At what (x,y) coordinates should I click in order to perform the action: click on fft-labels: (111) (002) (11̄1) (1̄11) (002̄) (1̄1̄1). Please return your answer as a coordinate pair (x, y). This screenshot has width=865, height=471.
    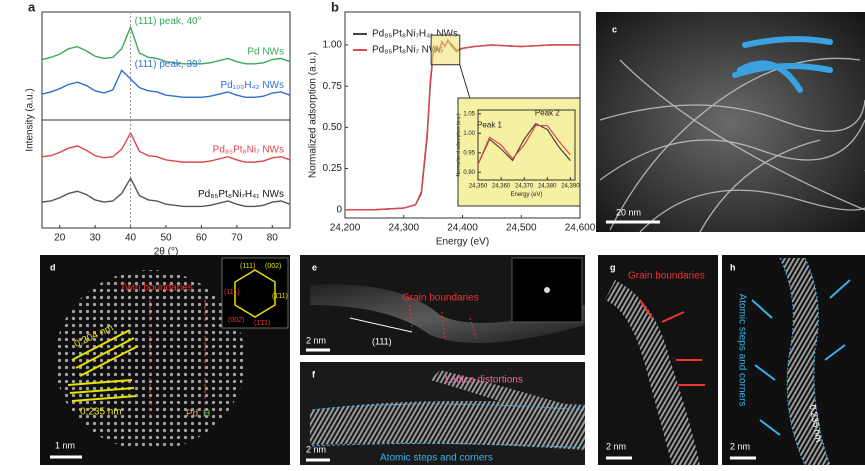
    Looking at the image, I should click on (256, 295).